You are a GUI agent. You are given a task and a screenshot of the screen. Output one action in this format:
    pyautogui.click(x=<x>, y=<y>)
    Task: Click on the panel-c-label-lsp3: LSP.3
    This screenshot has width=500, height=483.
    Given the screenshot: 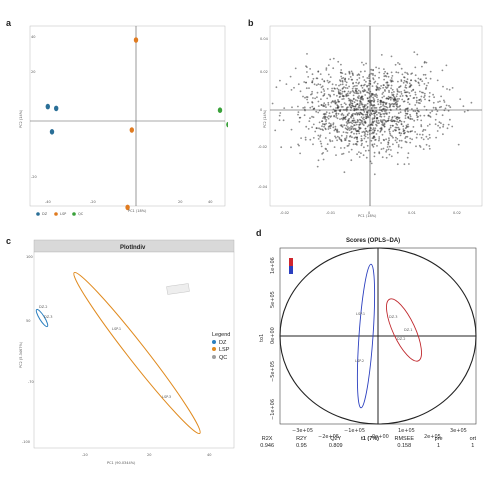 What is the action you would take?
    pyautogui.click(x=166, y=397)
    